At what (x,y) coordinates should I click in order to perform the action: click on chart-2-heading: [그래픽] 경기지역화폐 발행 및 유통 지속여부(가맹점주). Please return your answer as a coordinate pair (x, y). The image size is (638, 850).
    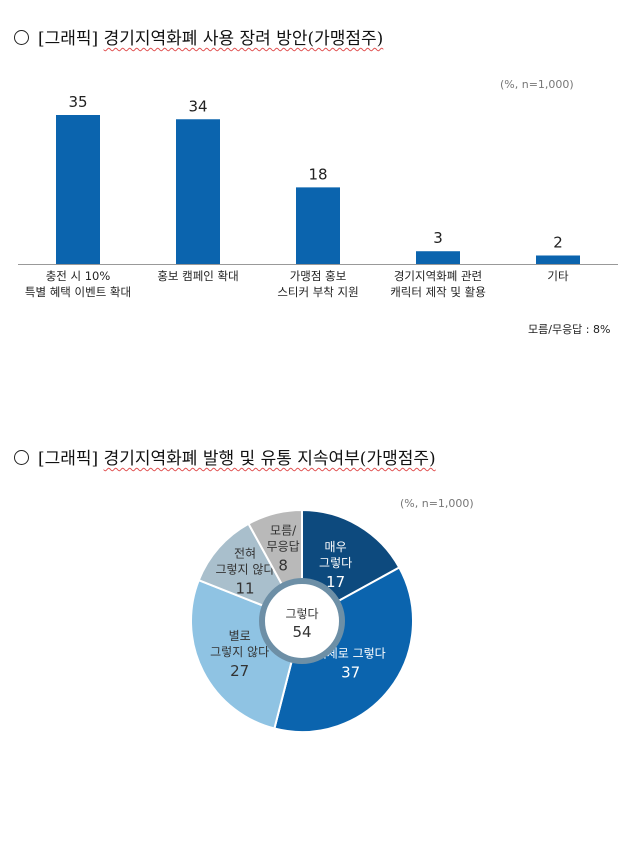
    Looking at the image, I should click on (225, 456).